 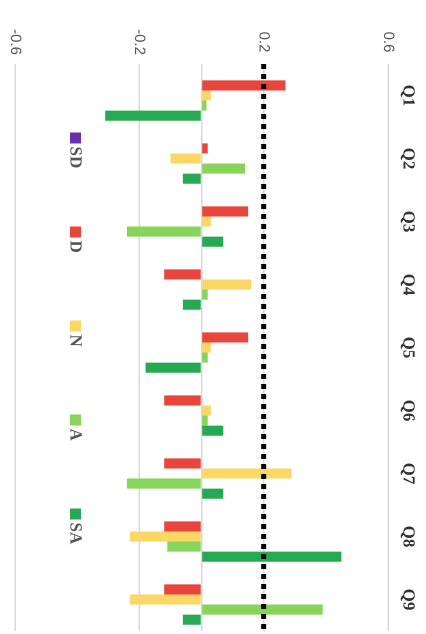 I want to click on legend-label: SD, so click(x=76, y=157).